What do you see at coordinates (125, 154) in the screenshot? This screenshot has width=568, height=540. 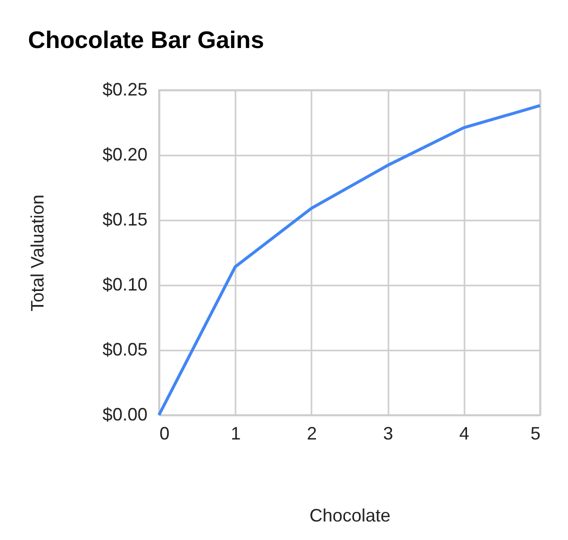 I see `y-tick-label: $0.20` at bounding box center [125, 154].